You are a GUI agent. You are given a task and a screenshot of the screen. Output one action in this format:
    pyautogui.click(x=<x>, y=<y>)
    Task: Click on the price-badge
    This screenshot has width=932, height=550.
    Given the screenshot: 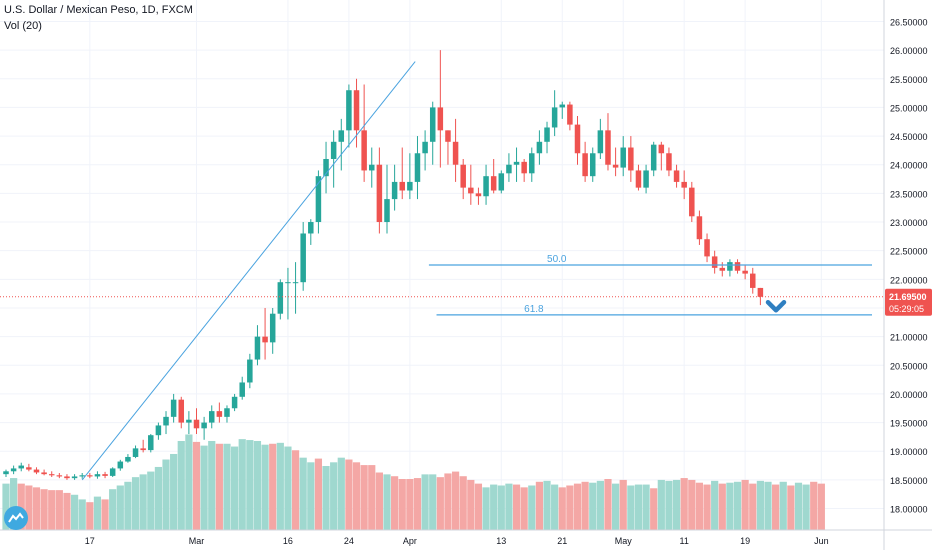 What is the action you would take?
    pyautogui.click(x=908, y=302)
    